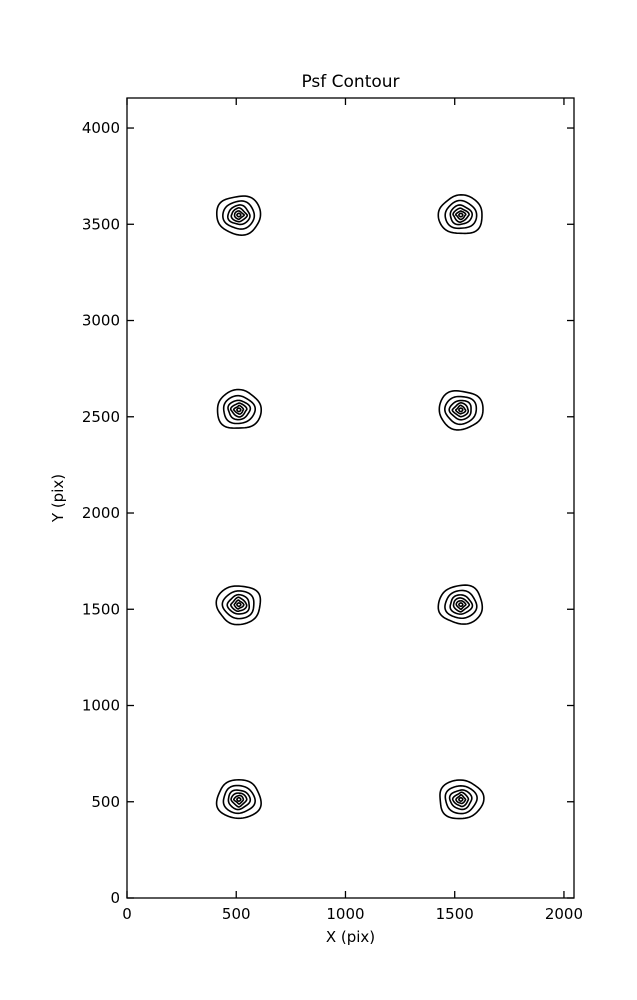 The height and width of the screenshot is (1000, 637). Describe the element at coordinates (127, 914) in the screenshot. I see `x-tick-label: 0` at that location.